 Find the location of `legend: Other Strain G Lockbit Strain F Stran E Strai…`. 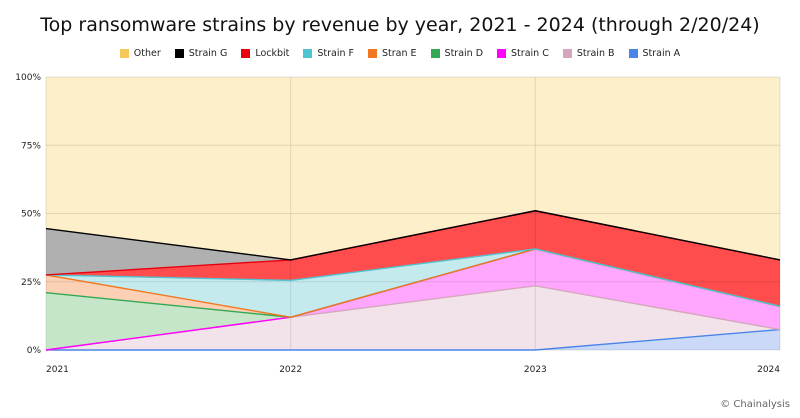

legend: Other Strain G Lockbit Strain F Stran E Strai… is located at coordinates (400, 53).